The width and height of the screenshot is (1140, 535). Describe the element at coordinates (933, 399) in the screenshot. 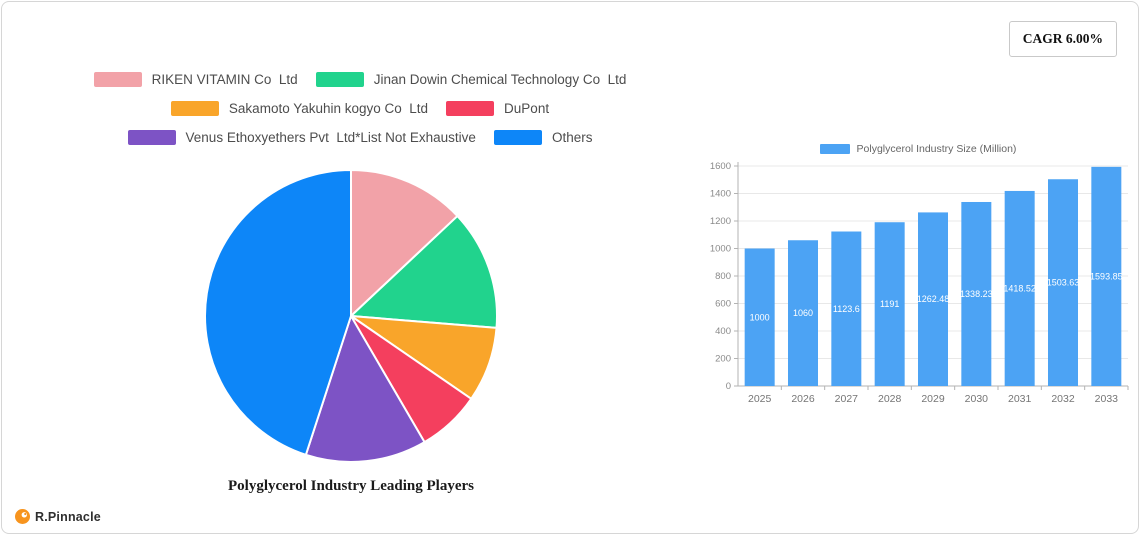

I see `x-axis-label: 2029` at that location.